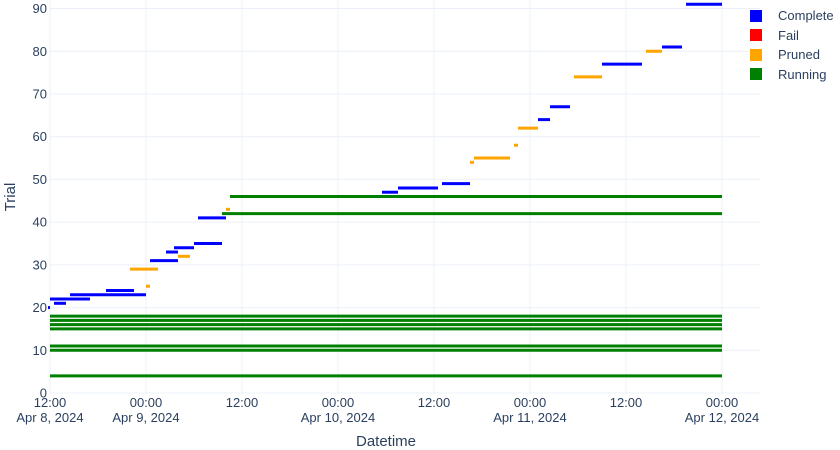 This screenshot has height=450, width=840. Describe the element at coordinates (40, 136) in the screenshot. I see `y-tick-label: 60` at that location.